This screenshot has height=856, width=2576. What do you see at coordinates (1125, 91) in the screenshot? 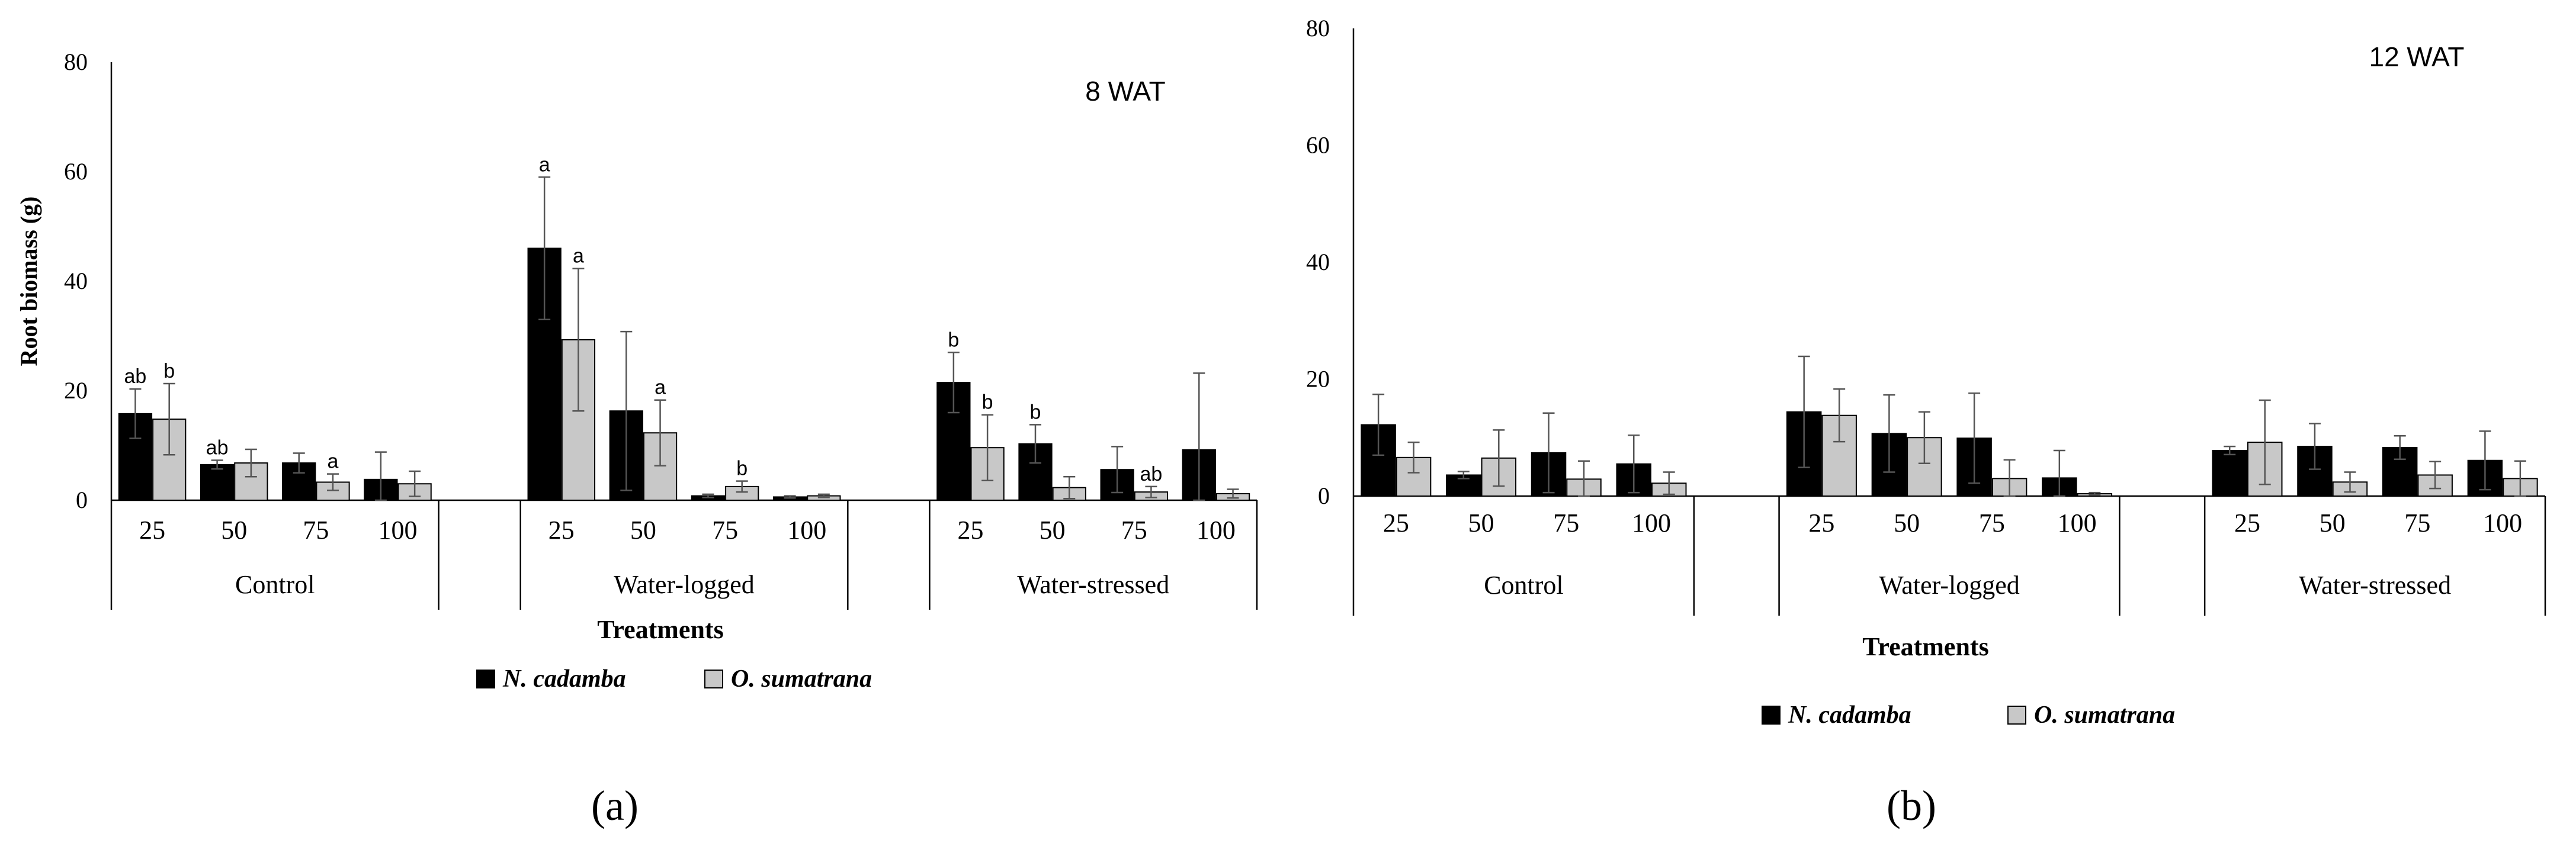
I see `chart-title: 8 WAT` at bounding box center [1125, 91].